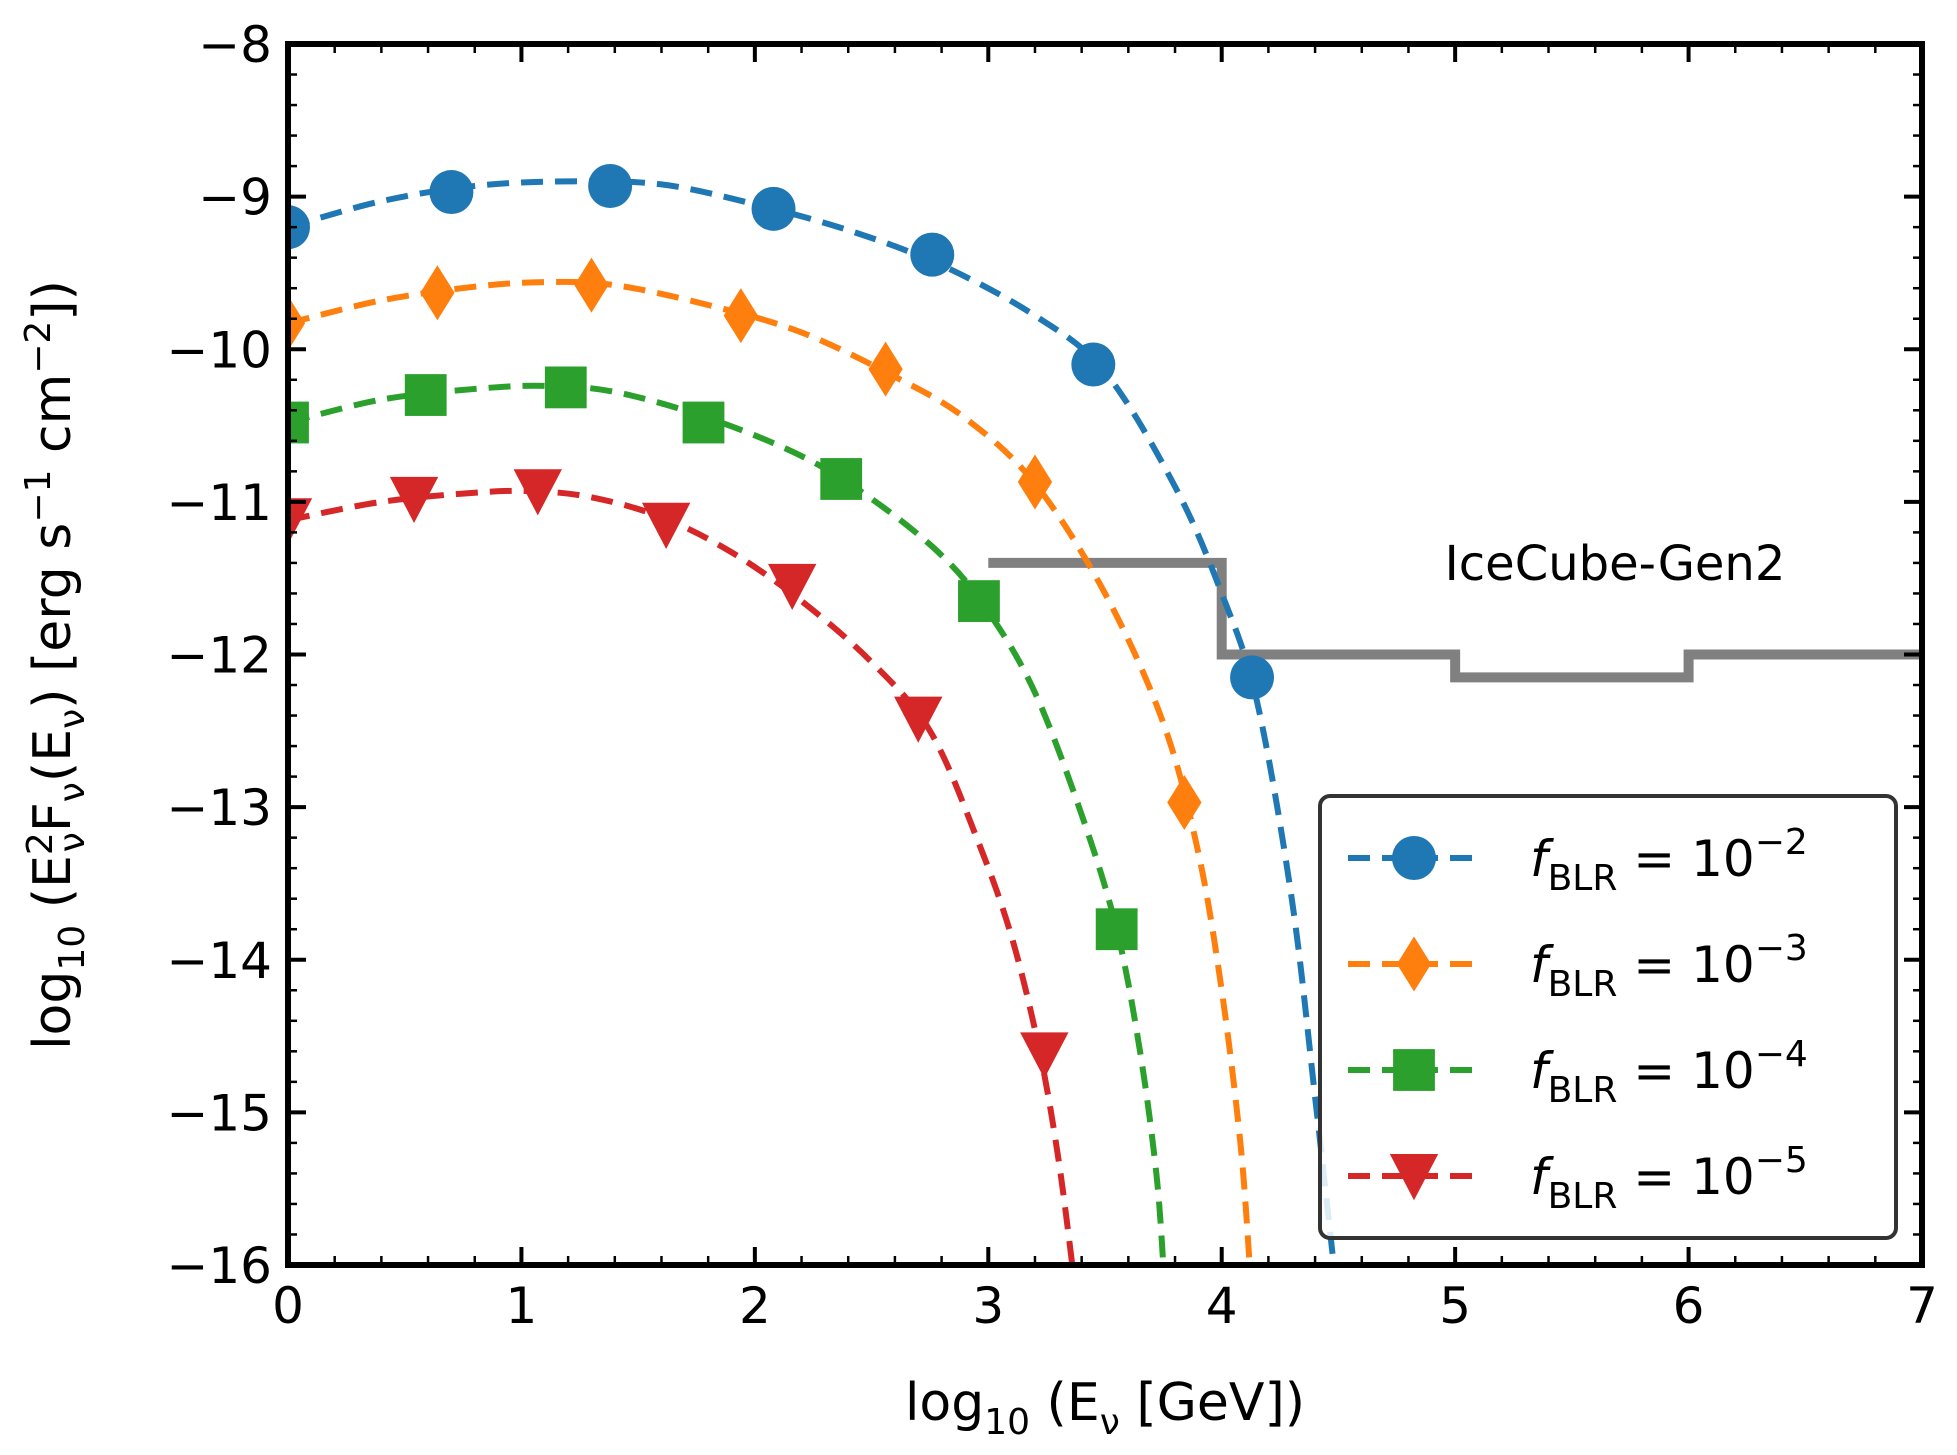 The image size is (1957, 1455). Describe the element at coordinates (288, 1306) in the screenshot. I see `x-tick-label: 0` at that location.